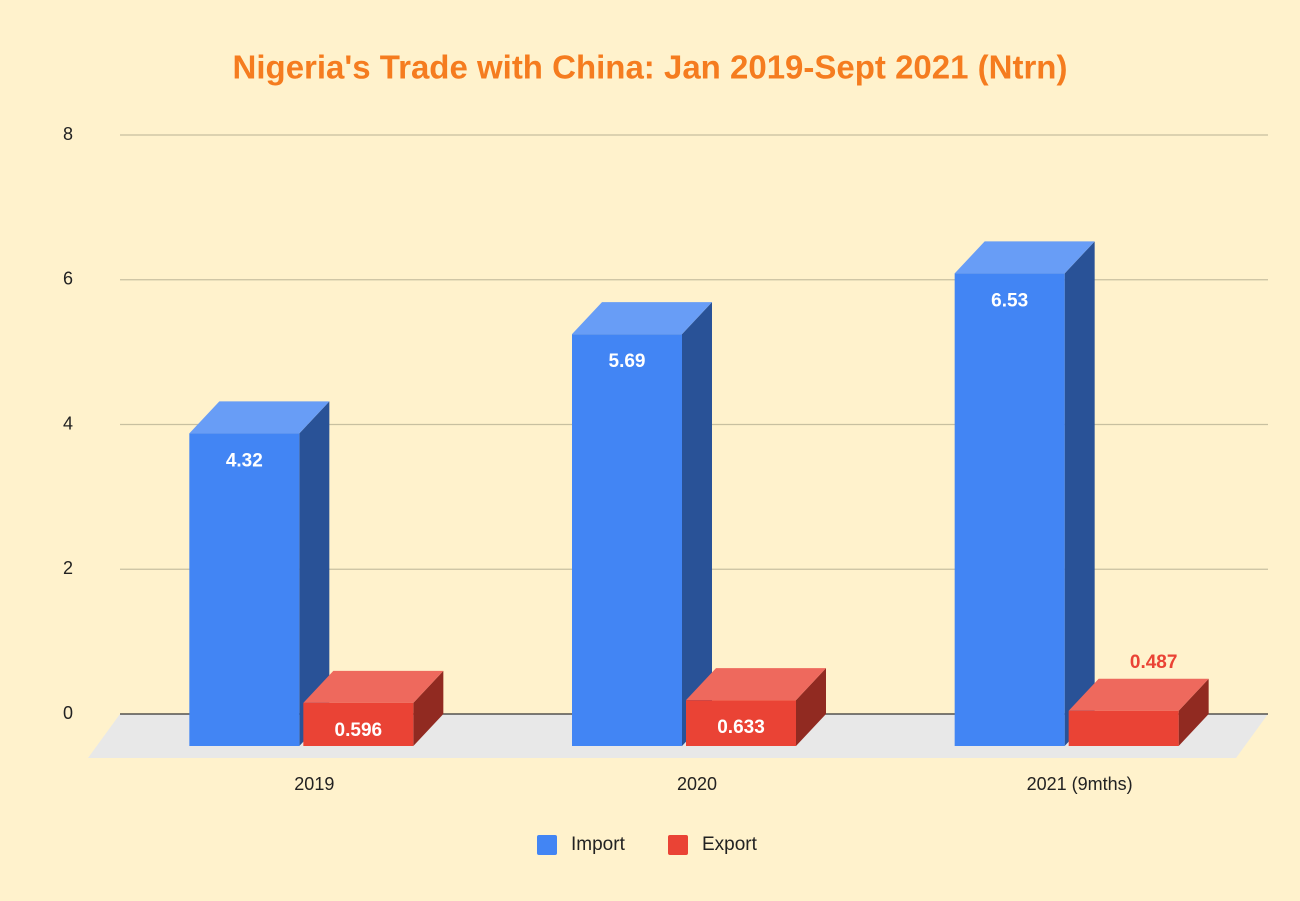  I want to click on value-label: 4.32, so click(244, 460).